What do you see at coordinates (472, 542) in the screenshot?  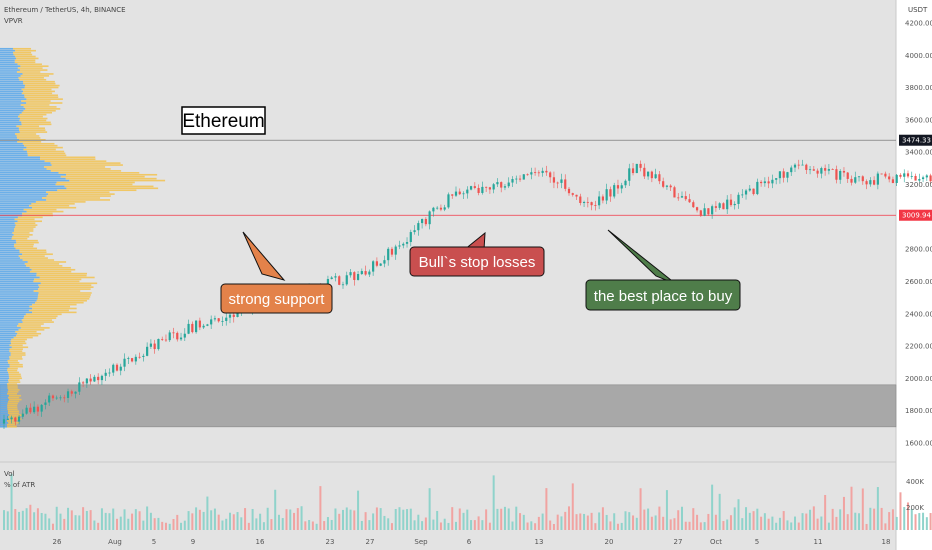 I see `time-axis: 26 Aug 5 9 16 23 27 Sep 6 13 20 27 Oct 5 11 18` at bounding box center [472, 542].